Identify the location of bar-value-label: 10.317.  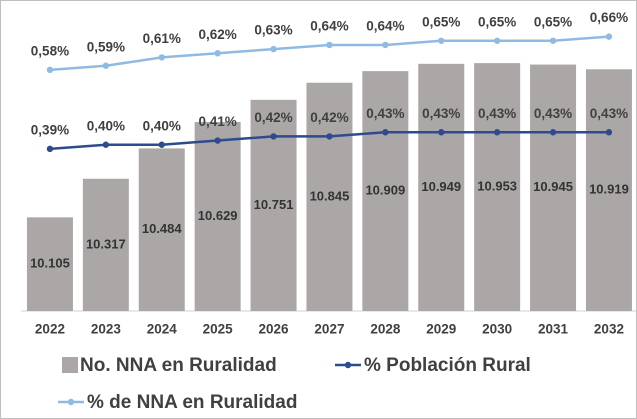
(106, 243).